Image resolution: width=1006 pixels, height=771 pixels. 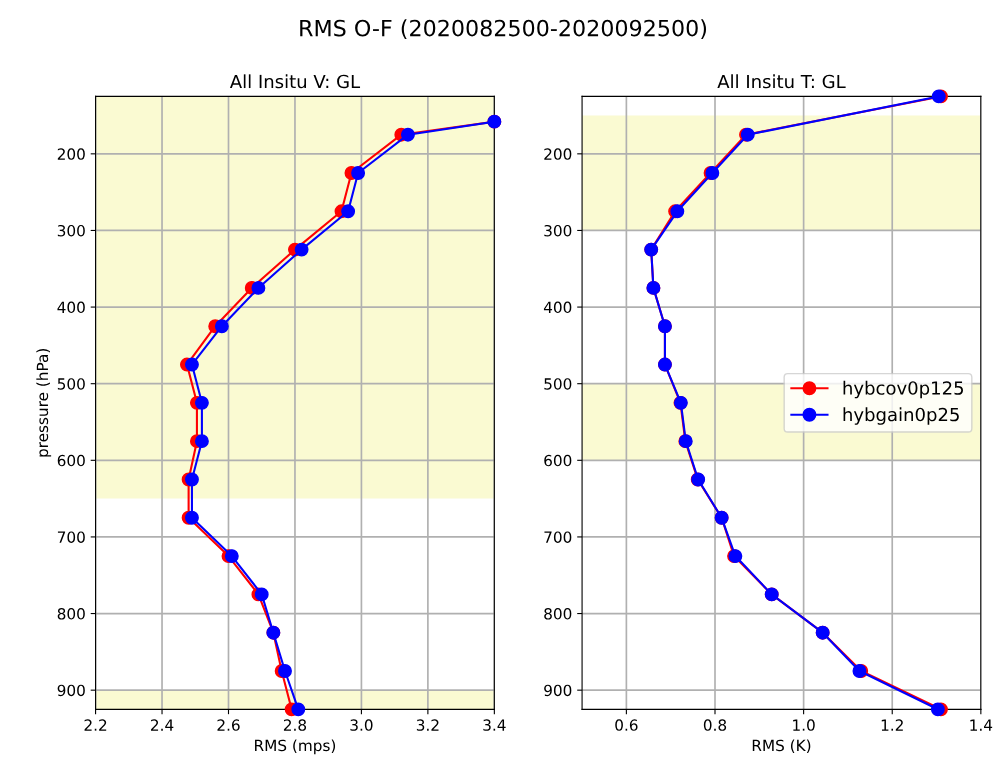 What do you see at coordinates (228, 725) in the screenshot?
I see `x-tick-label: 2.6` at bounding box center [228, 725].